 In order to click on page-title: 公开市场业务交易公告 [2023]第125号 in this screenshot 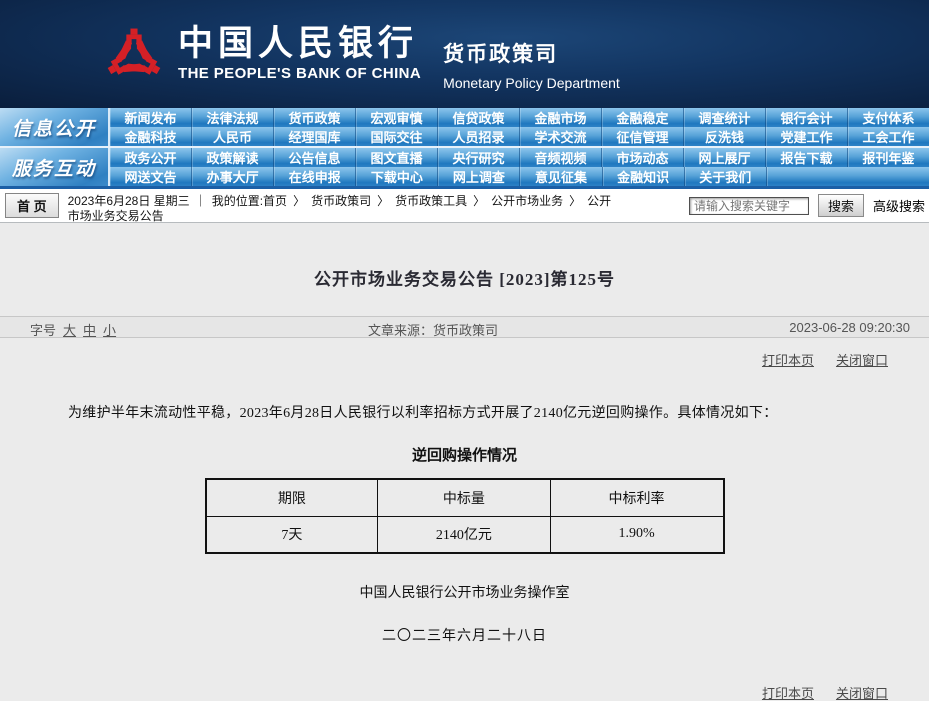, I will do `click(464, 279)`.